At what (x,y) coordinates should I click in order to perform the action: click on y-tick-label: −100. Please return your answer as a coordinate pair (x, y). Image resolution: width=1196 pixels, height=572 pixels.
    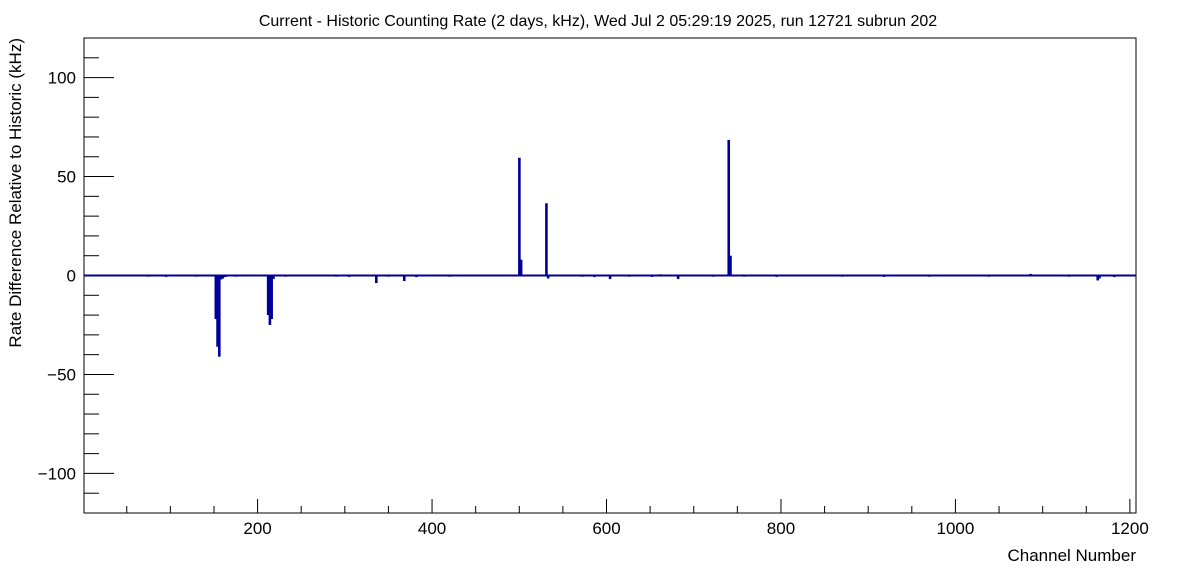
    Looking at the image, I should click on (57, 473).